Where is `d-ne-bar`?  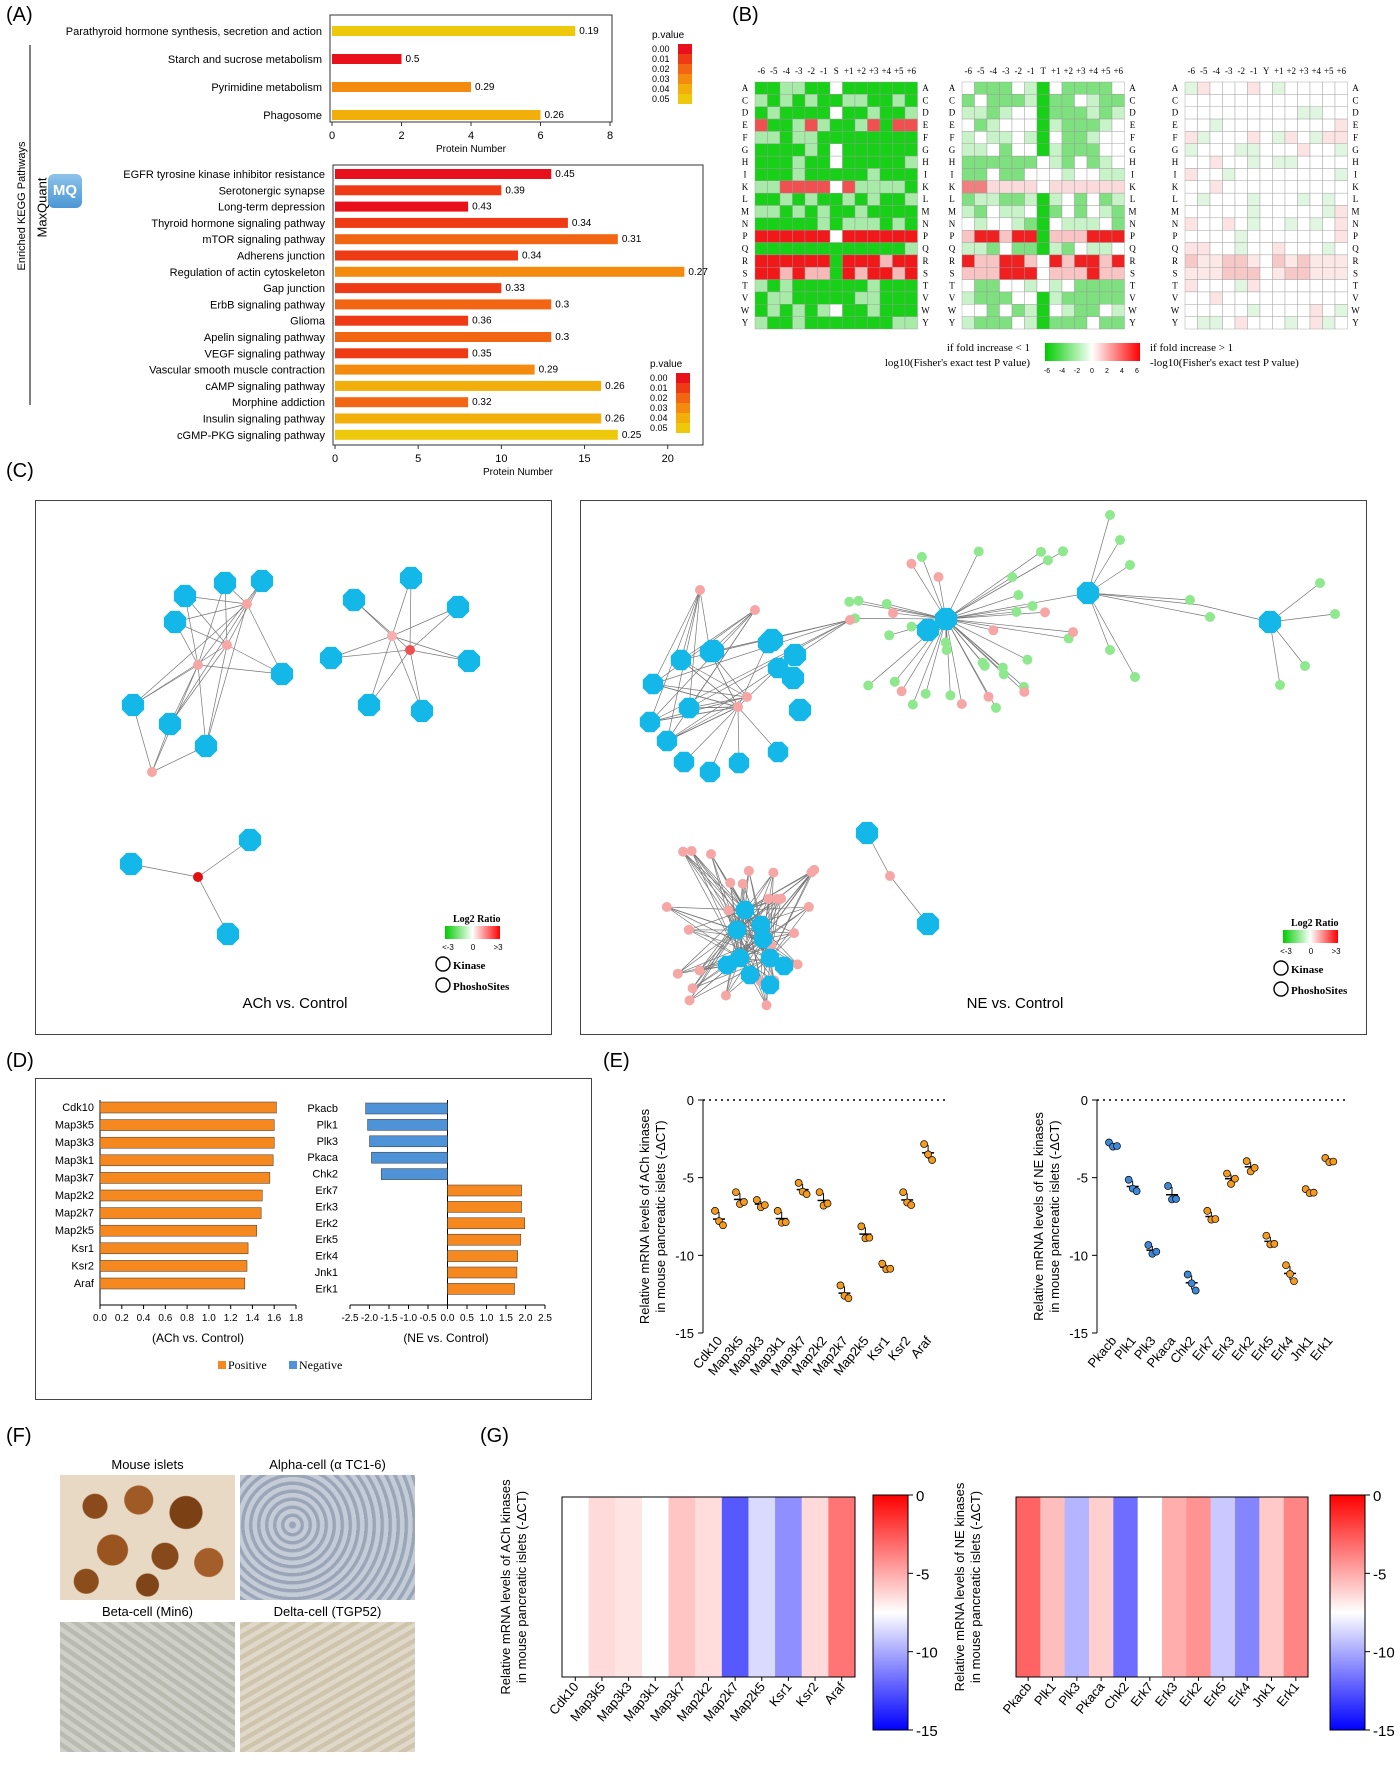
d-ne-bar is located at coordinates (406, 1108).